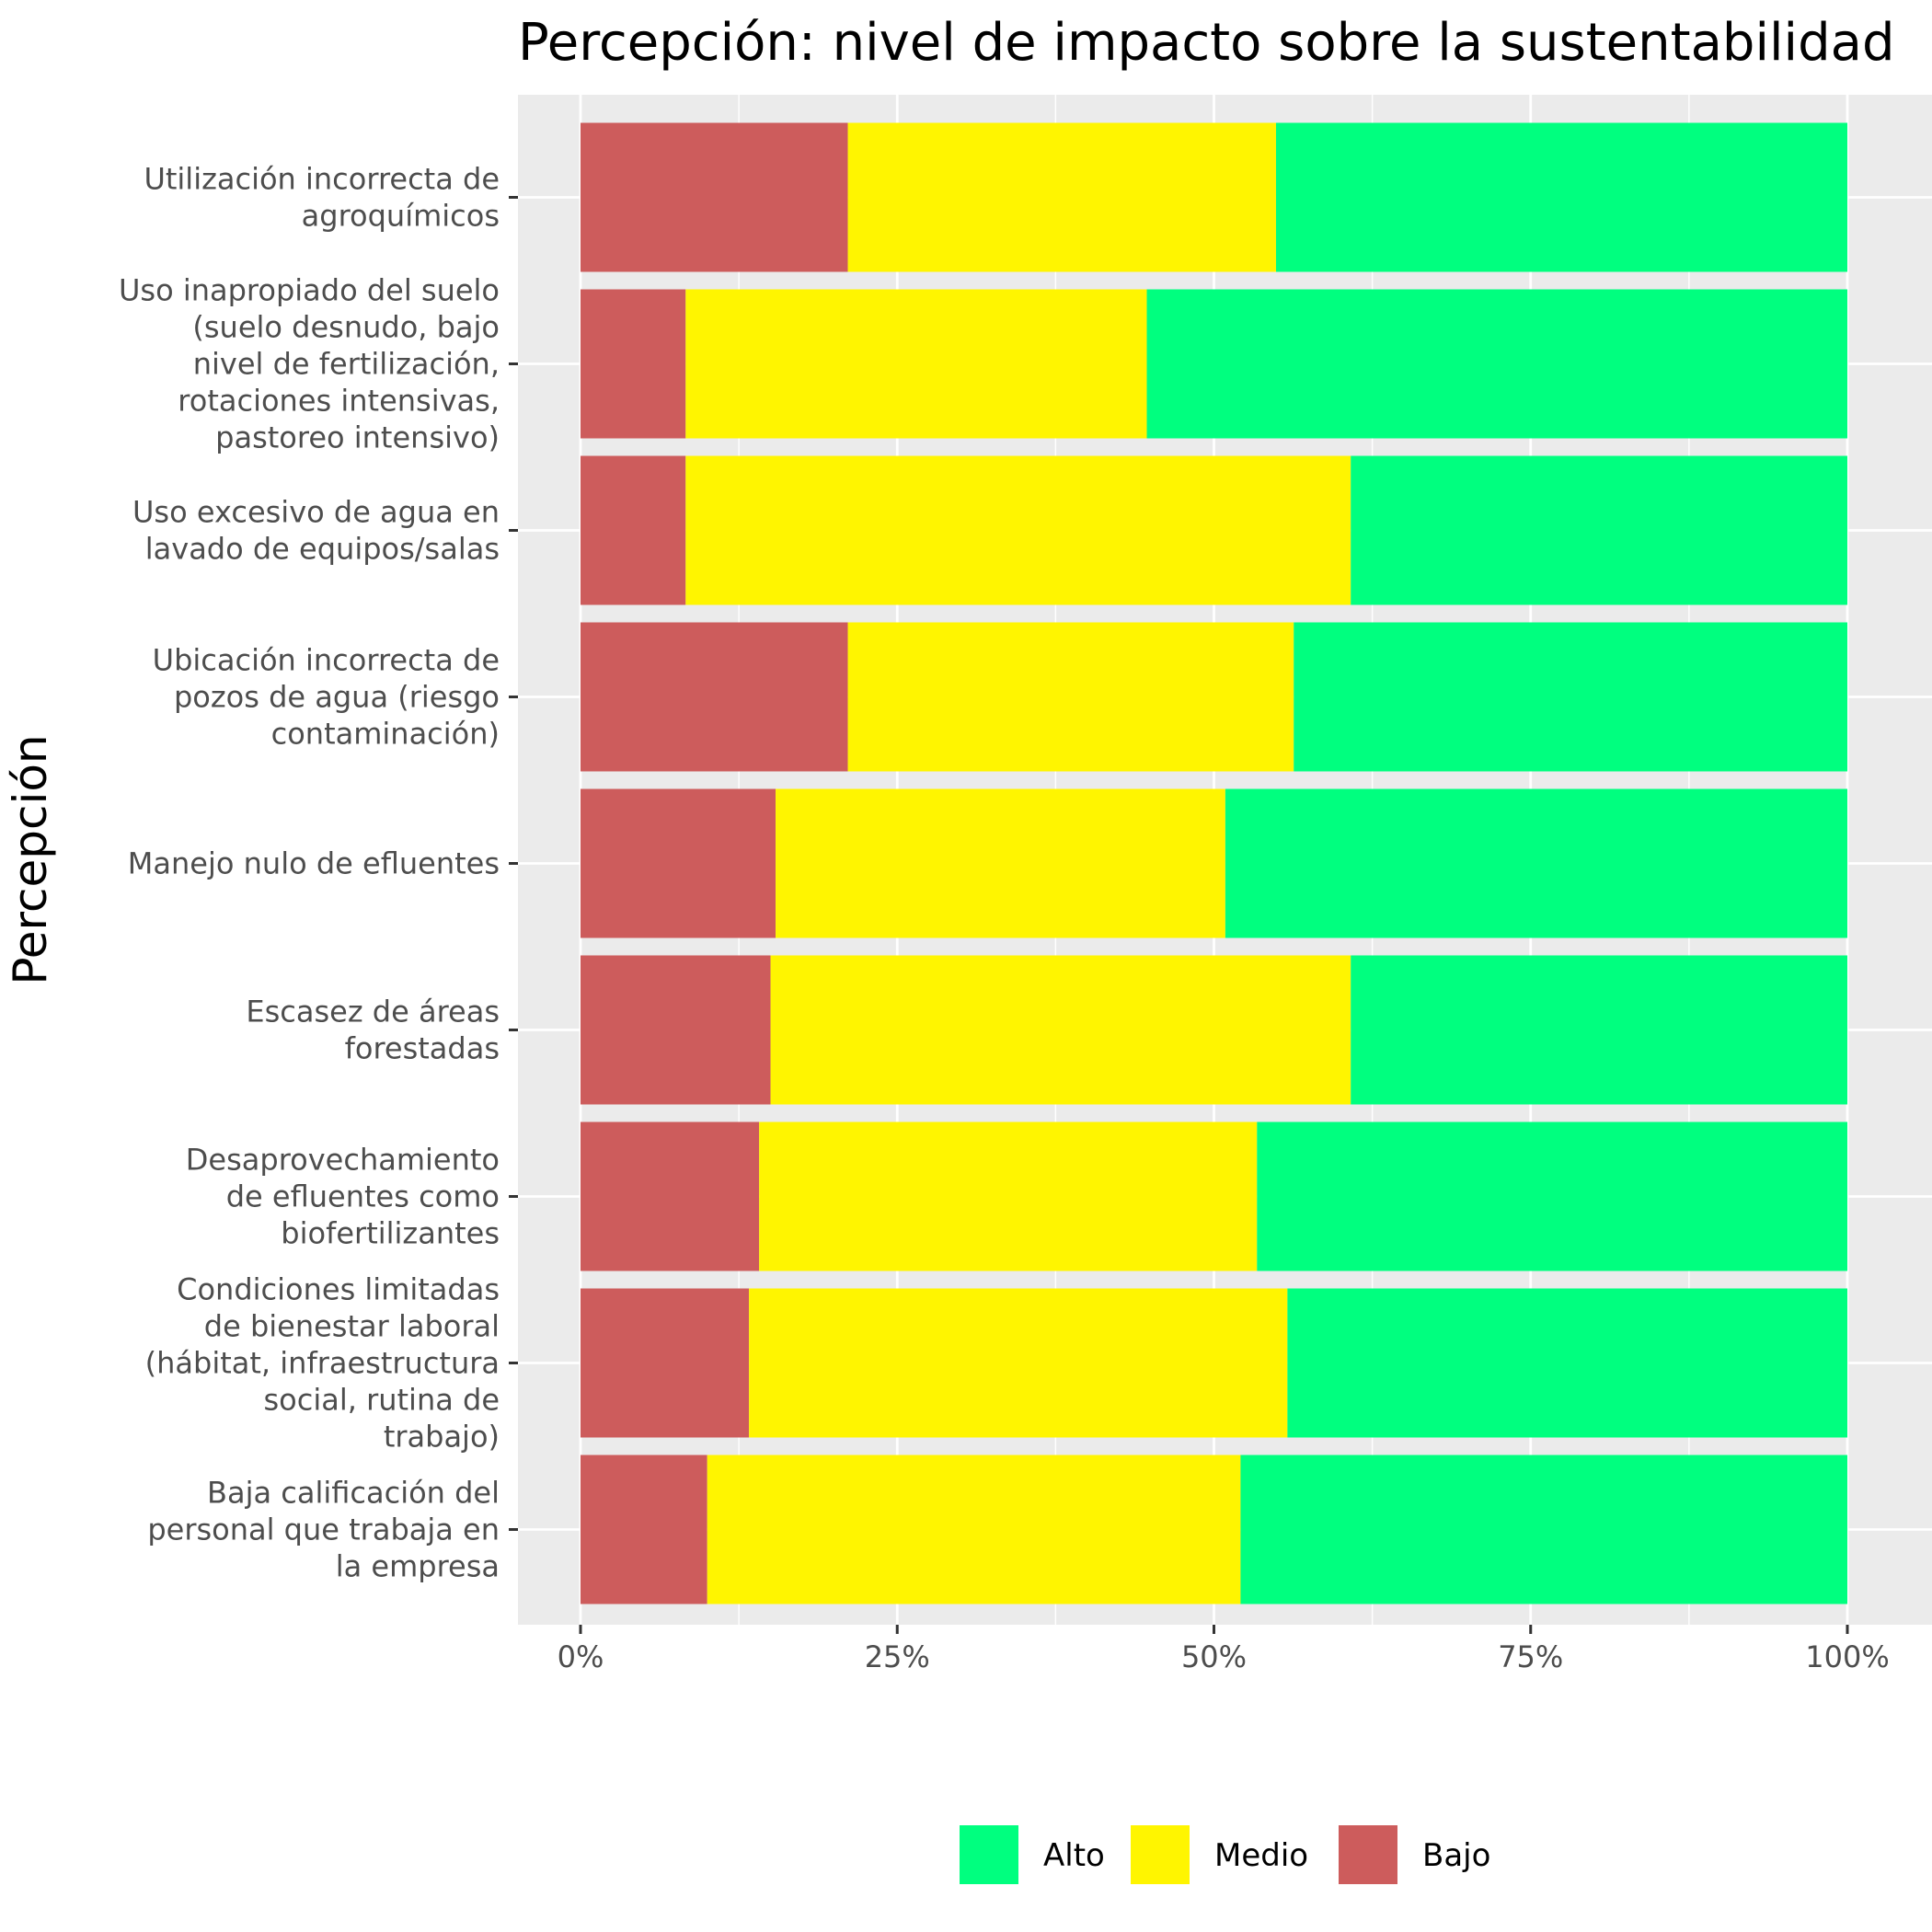  What do you see at coordinates (1456, 1855) in the screenshot?
I see `legend-label-bajo: Bajo` at bounding box center [1456, 1855].